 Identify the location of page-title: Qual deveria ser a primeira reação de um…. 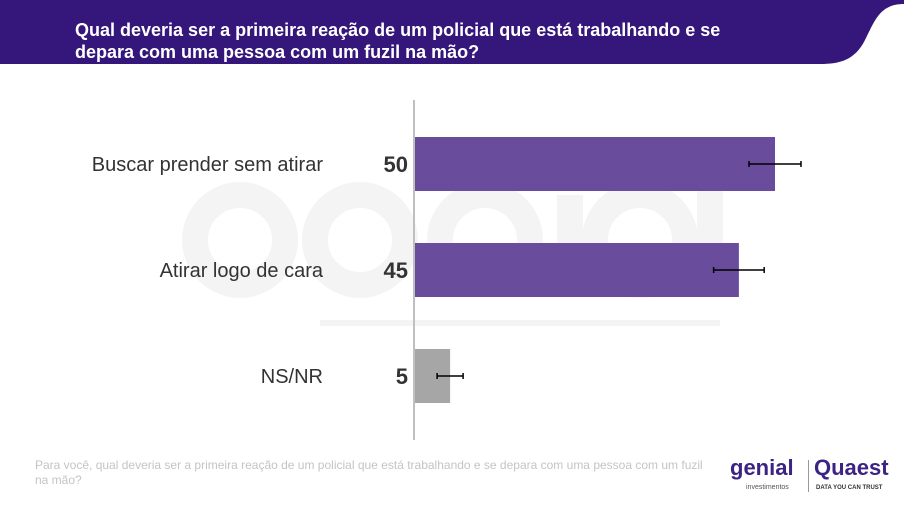
(398, 41).